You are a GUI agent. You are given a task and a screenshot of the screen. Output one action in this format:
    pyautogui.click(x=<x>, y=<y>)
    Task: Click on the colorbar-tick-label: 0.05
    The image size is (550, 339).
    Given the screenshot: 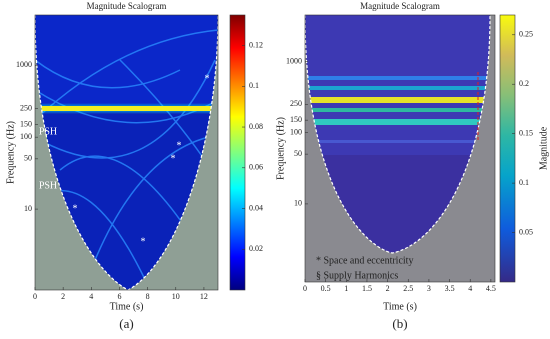 What is the action you would take?
    pyautogui.click(x=526, y=231)
    